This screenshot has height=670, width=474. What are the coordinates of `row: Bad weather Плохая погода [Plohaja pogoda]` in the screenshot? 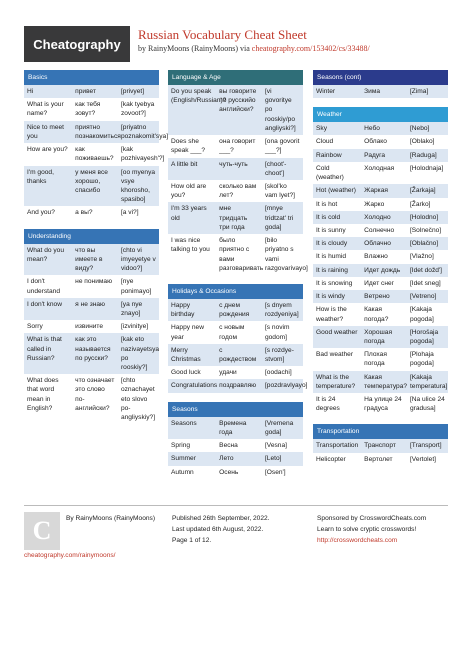 It's located at (380, 359).